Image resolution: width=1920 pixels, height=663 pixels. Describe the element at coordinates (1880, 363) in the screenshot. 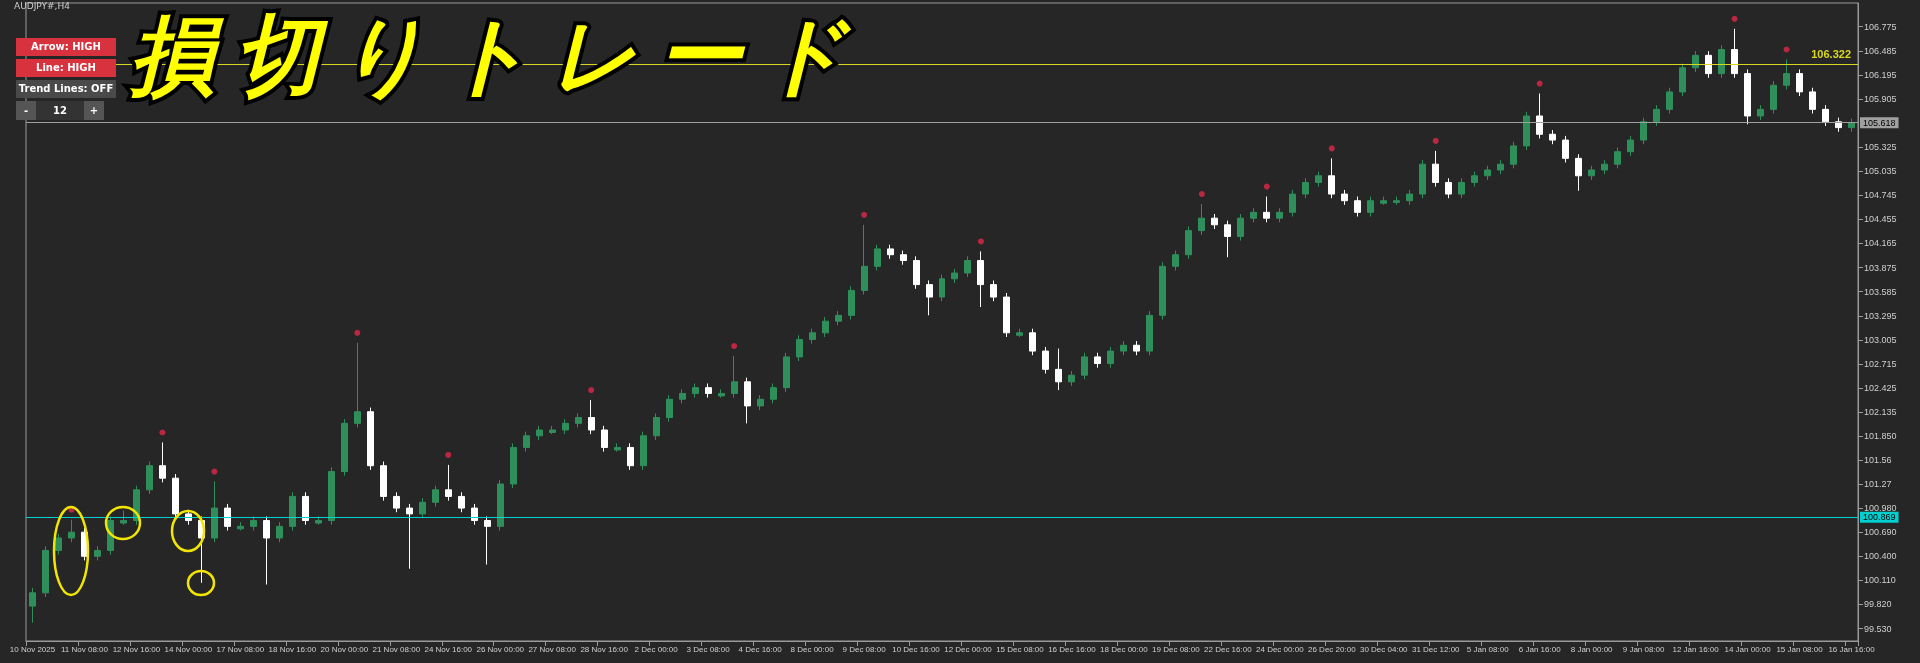

I see `y-tick-label: 102.715` at that location.